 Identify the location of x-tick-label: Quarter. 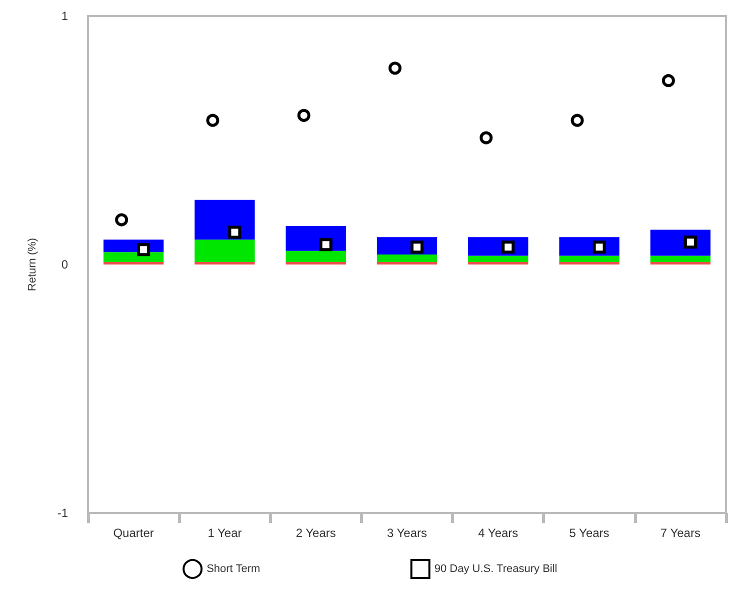
(133, 533).